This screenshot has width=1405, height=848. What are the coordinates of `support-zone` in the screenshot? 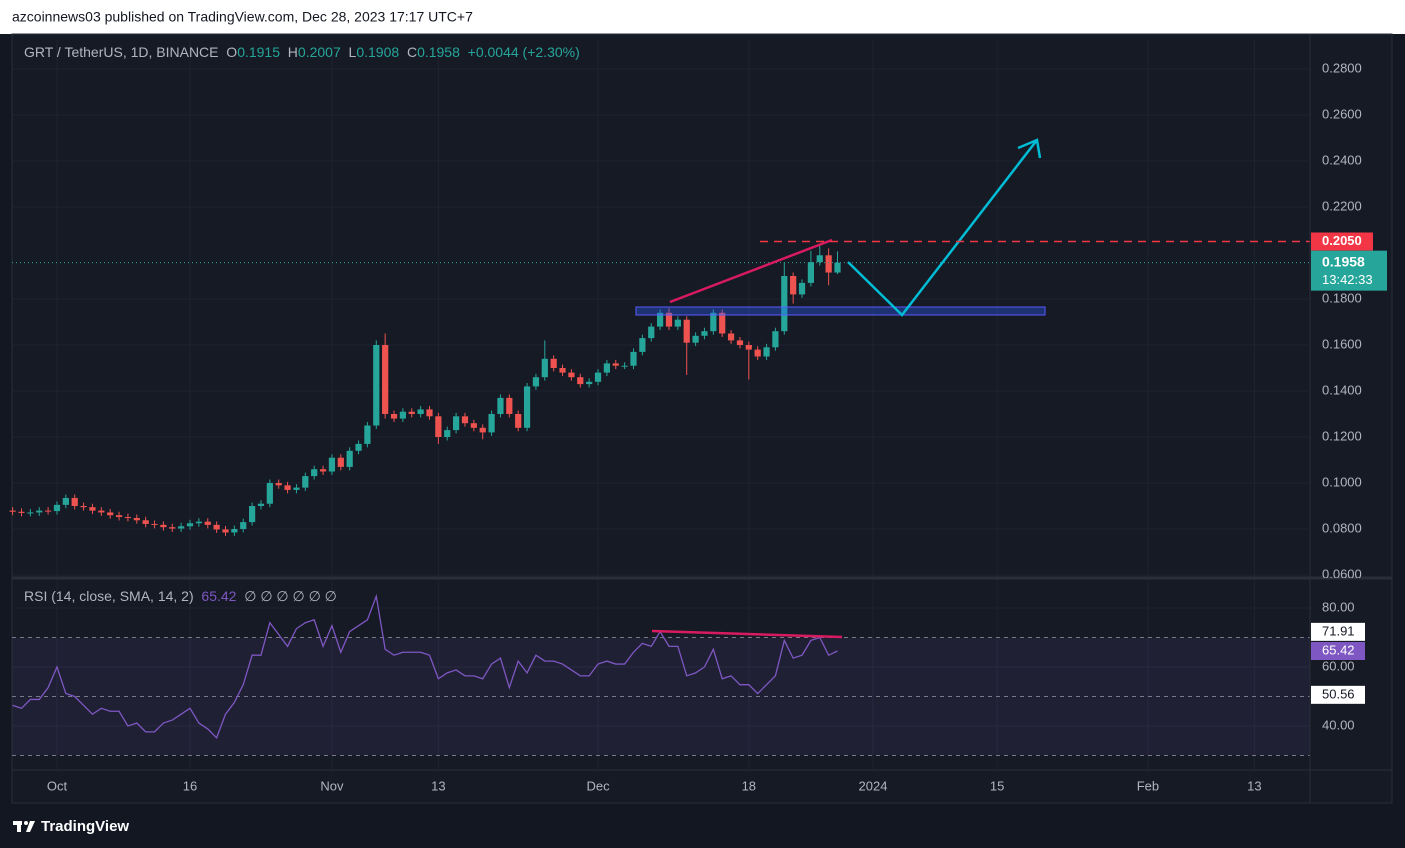 It's located at (840, 311).